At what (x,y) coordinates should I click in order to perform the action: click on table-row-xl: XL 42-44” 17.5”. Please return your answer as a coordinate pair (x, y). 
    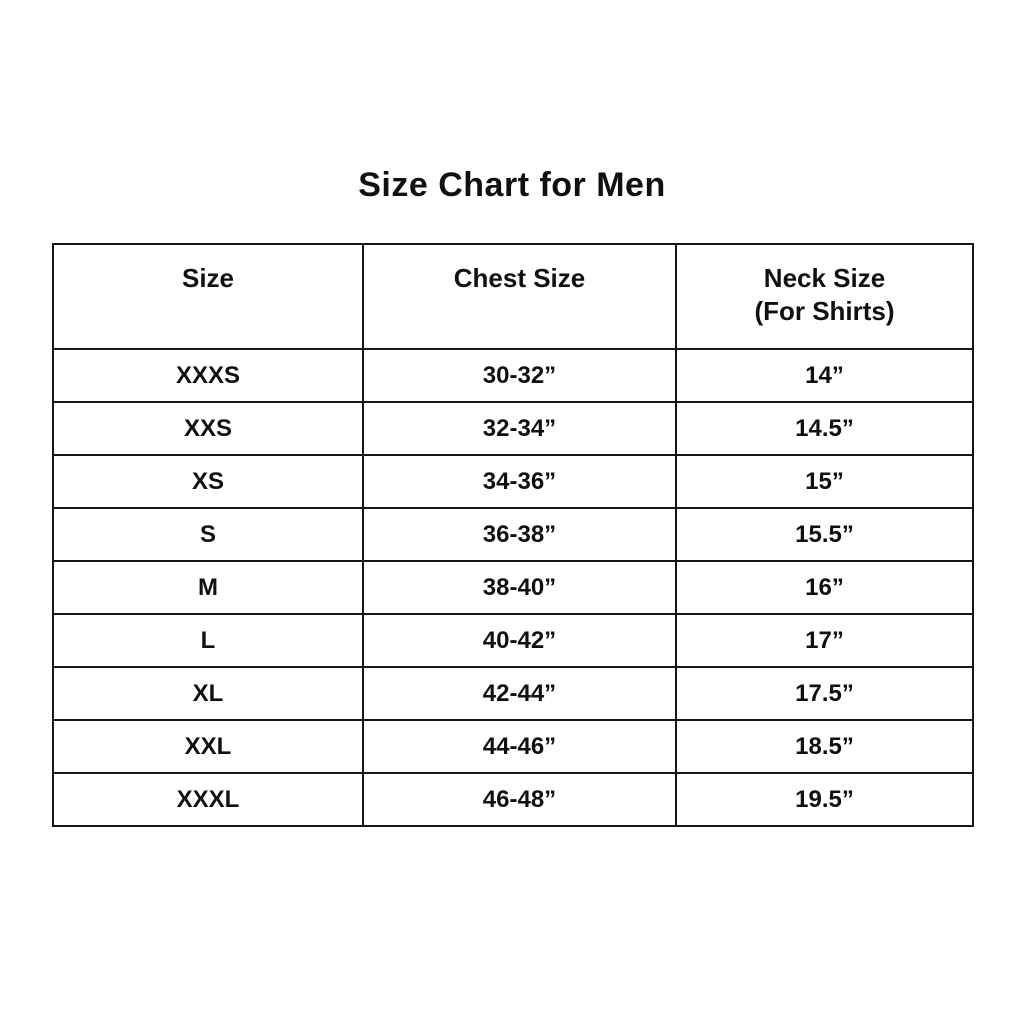
    Looking at the image, I should click on (513, 693).